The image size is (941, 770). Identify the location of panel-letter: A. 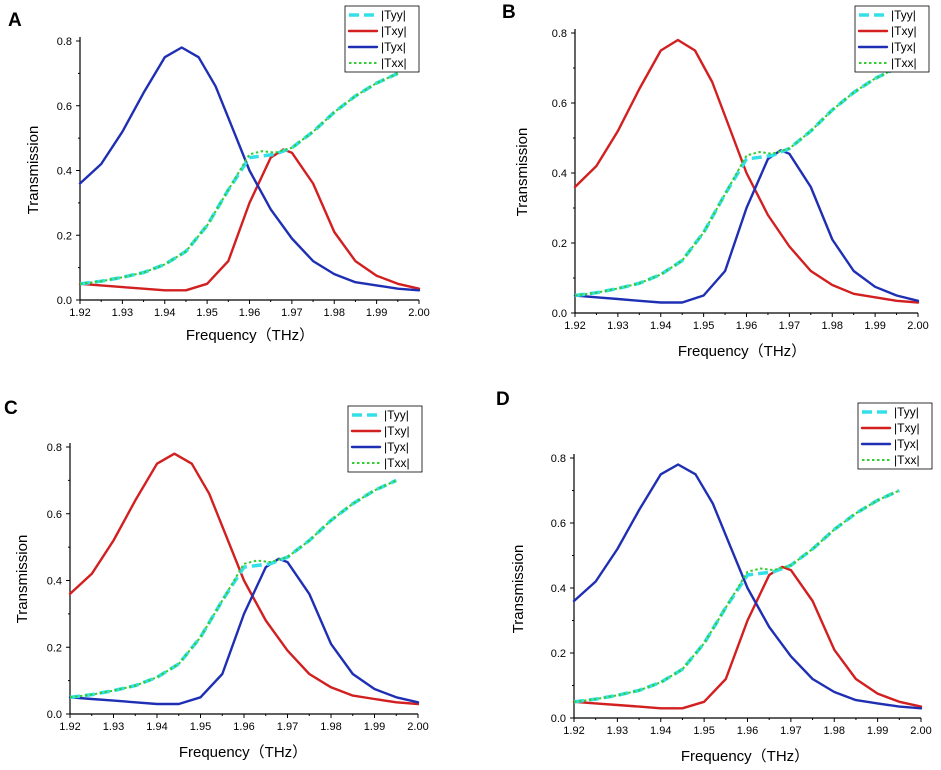
(15, 20).